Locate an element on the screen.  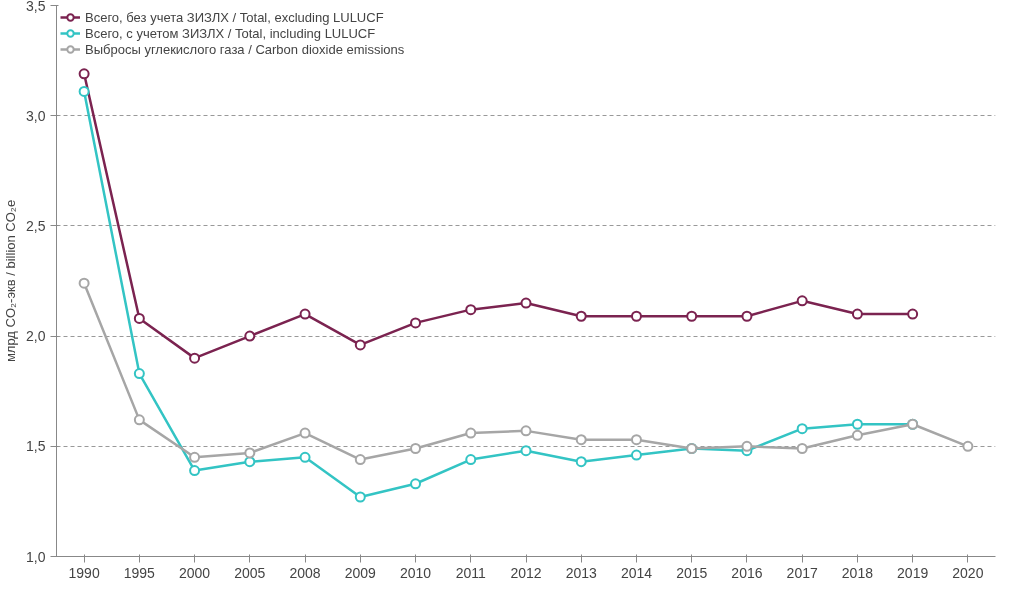
x-tick-label: 2020 is located at coordinates (968, 572).